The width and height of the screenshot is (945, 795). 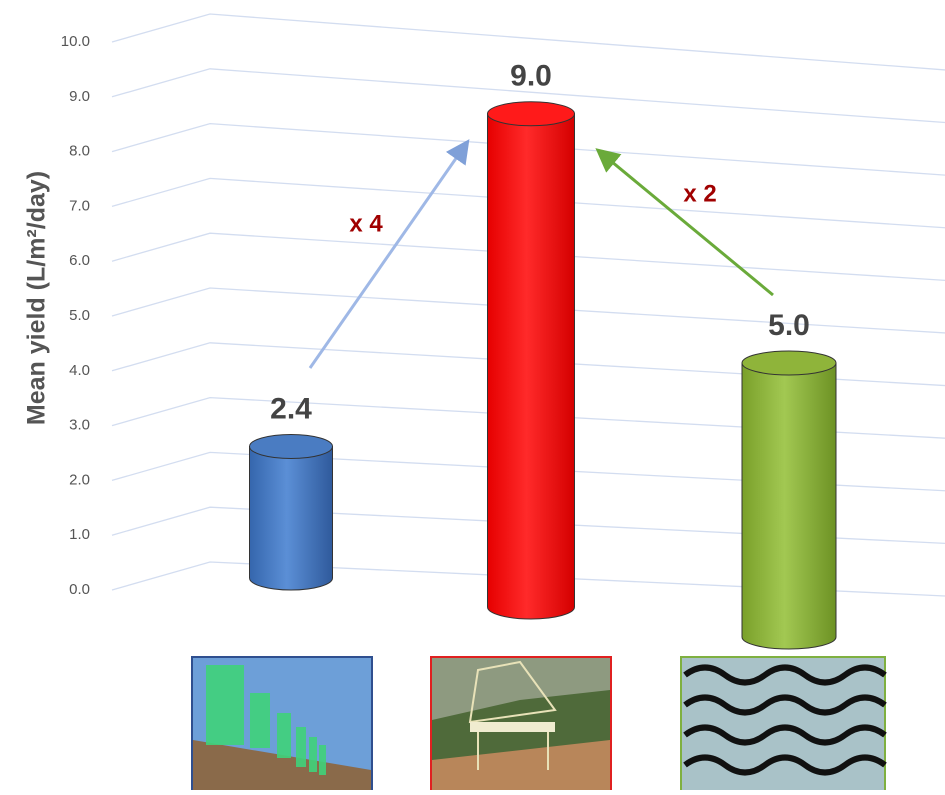 I want to click on y-tick-label: 7.0, so click(x=79, y=205).